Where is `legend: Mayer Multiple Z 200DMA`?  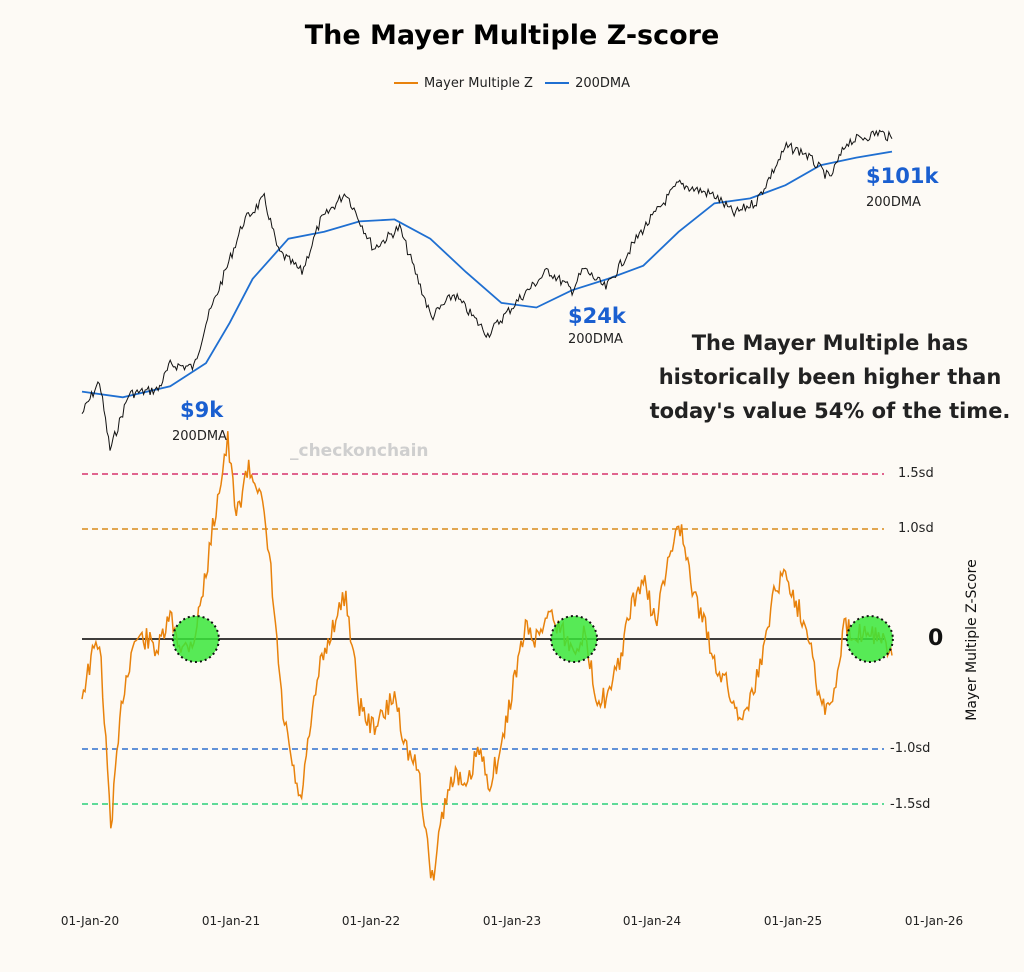
legend: Mayer Multiple Z 200DMA is located at coordinates (512, 82).